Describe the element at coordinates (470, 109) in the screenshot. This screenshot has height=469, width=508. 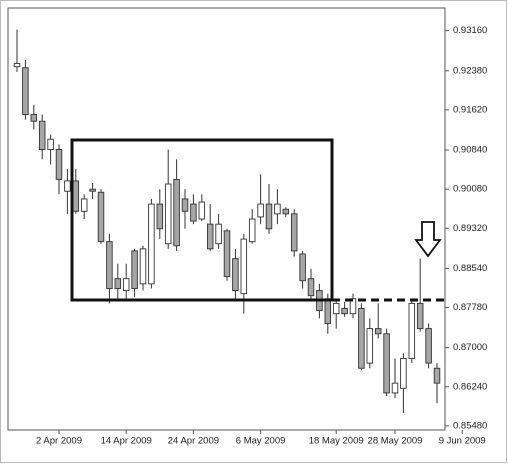
I see `y-tick-label: 0.91620` at that location.